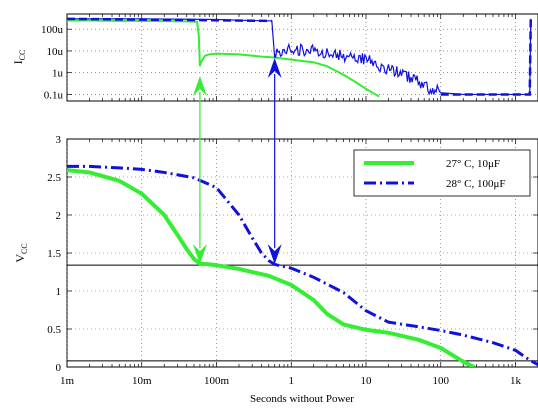 This screenshot has height=408, width=538. I want to click on legend: 27° C, 10μF 28° C, 100μF, so click(442, 173).